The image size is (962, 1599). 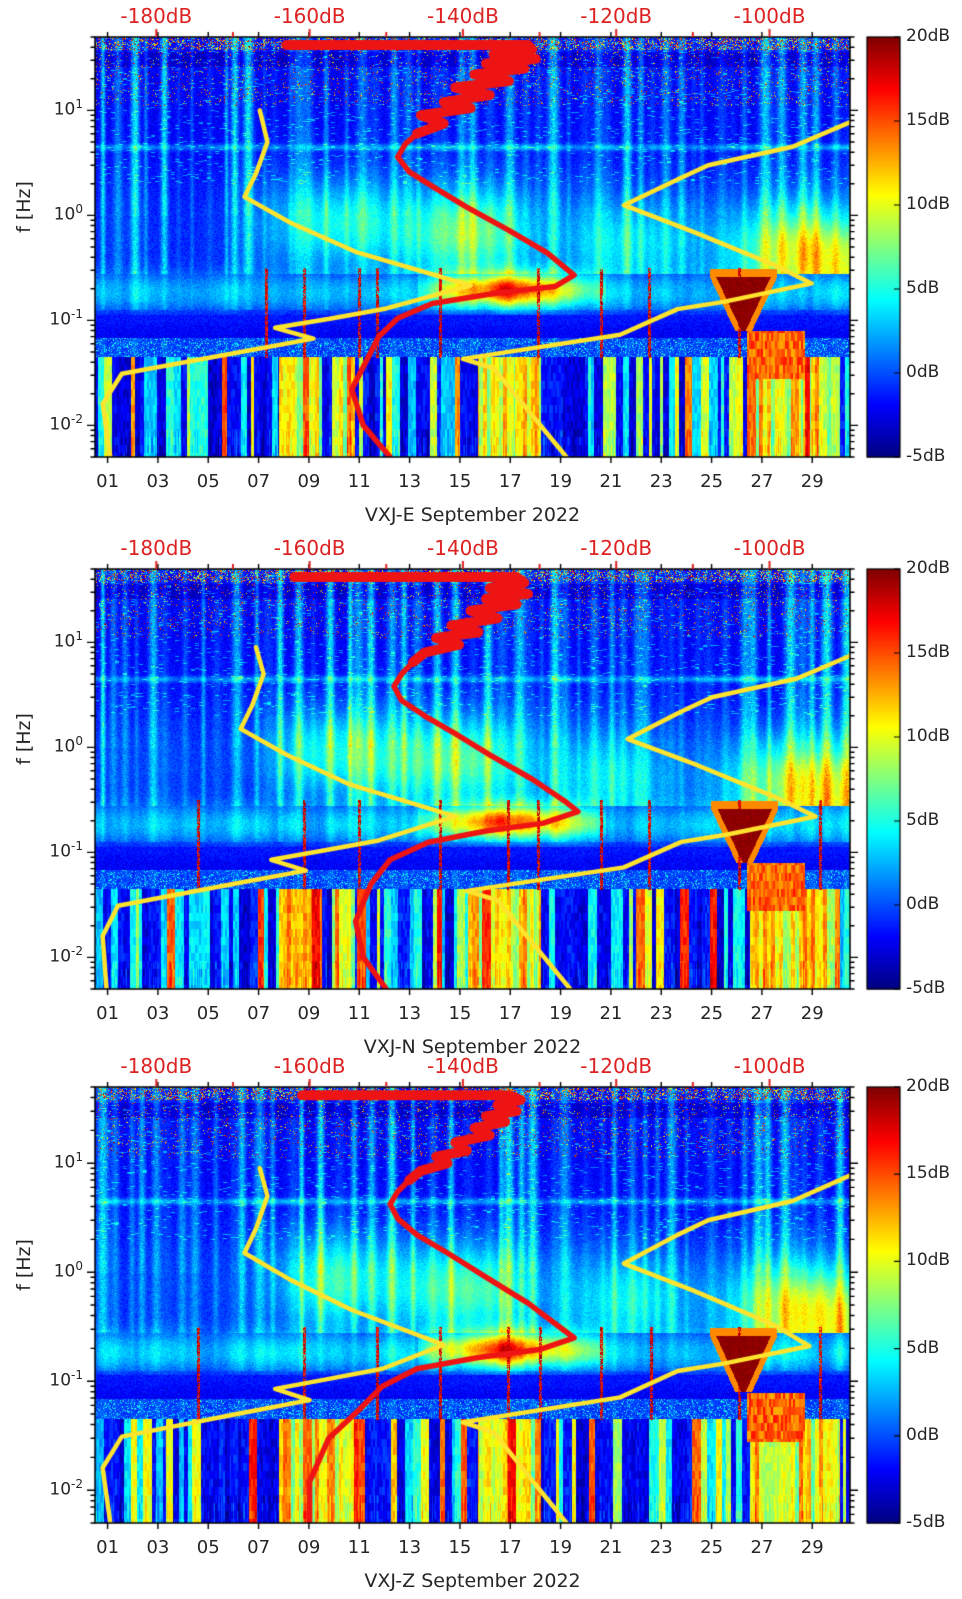 I want to click on x-axis-title: VXJ-N September 2022, so click(x=472, y=1047).